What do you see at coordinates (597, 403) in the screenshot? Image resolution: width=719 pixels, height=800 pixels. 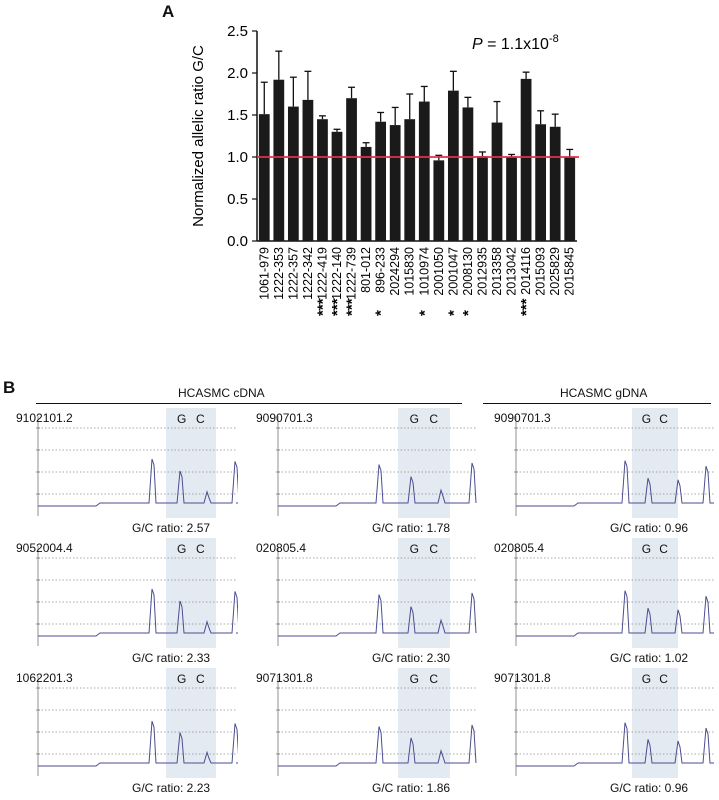 I see `group-line-gdna` at bounding box center [597, 403].